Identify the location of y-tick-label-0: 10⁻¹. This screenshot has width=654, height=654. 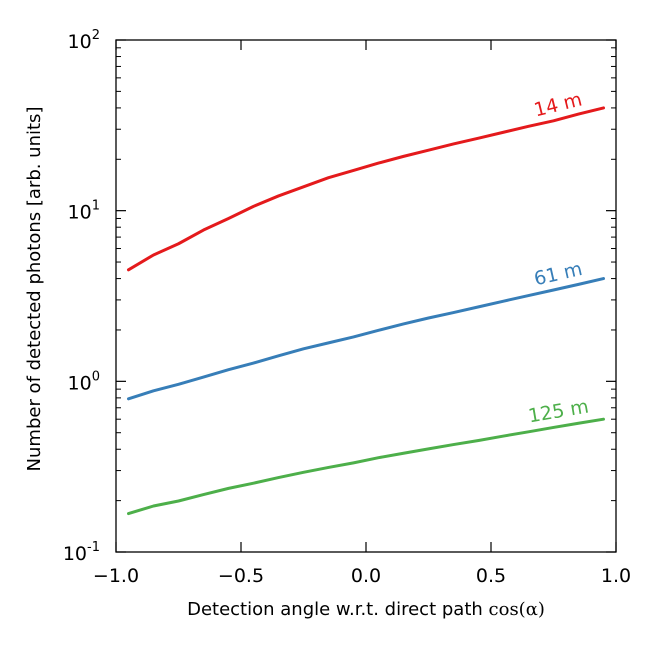
(81, 552).